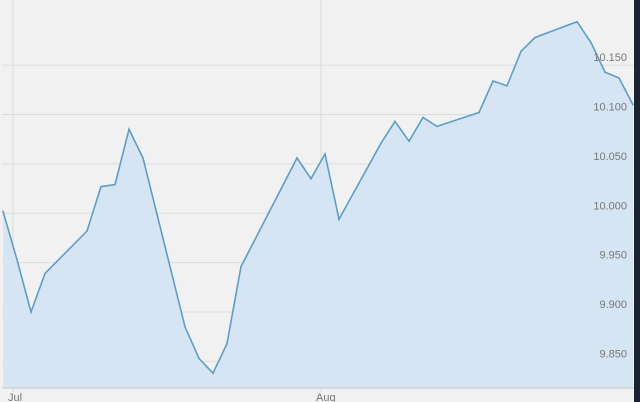 Image resolution: width=640 pixels, height=402 pixels. I want to click on right-frame, so click(637, 201).